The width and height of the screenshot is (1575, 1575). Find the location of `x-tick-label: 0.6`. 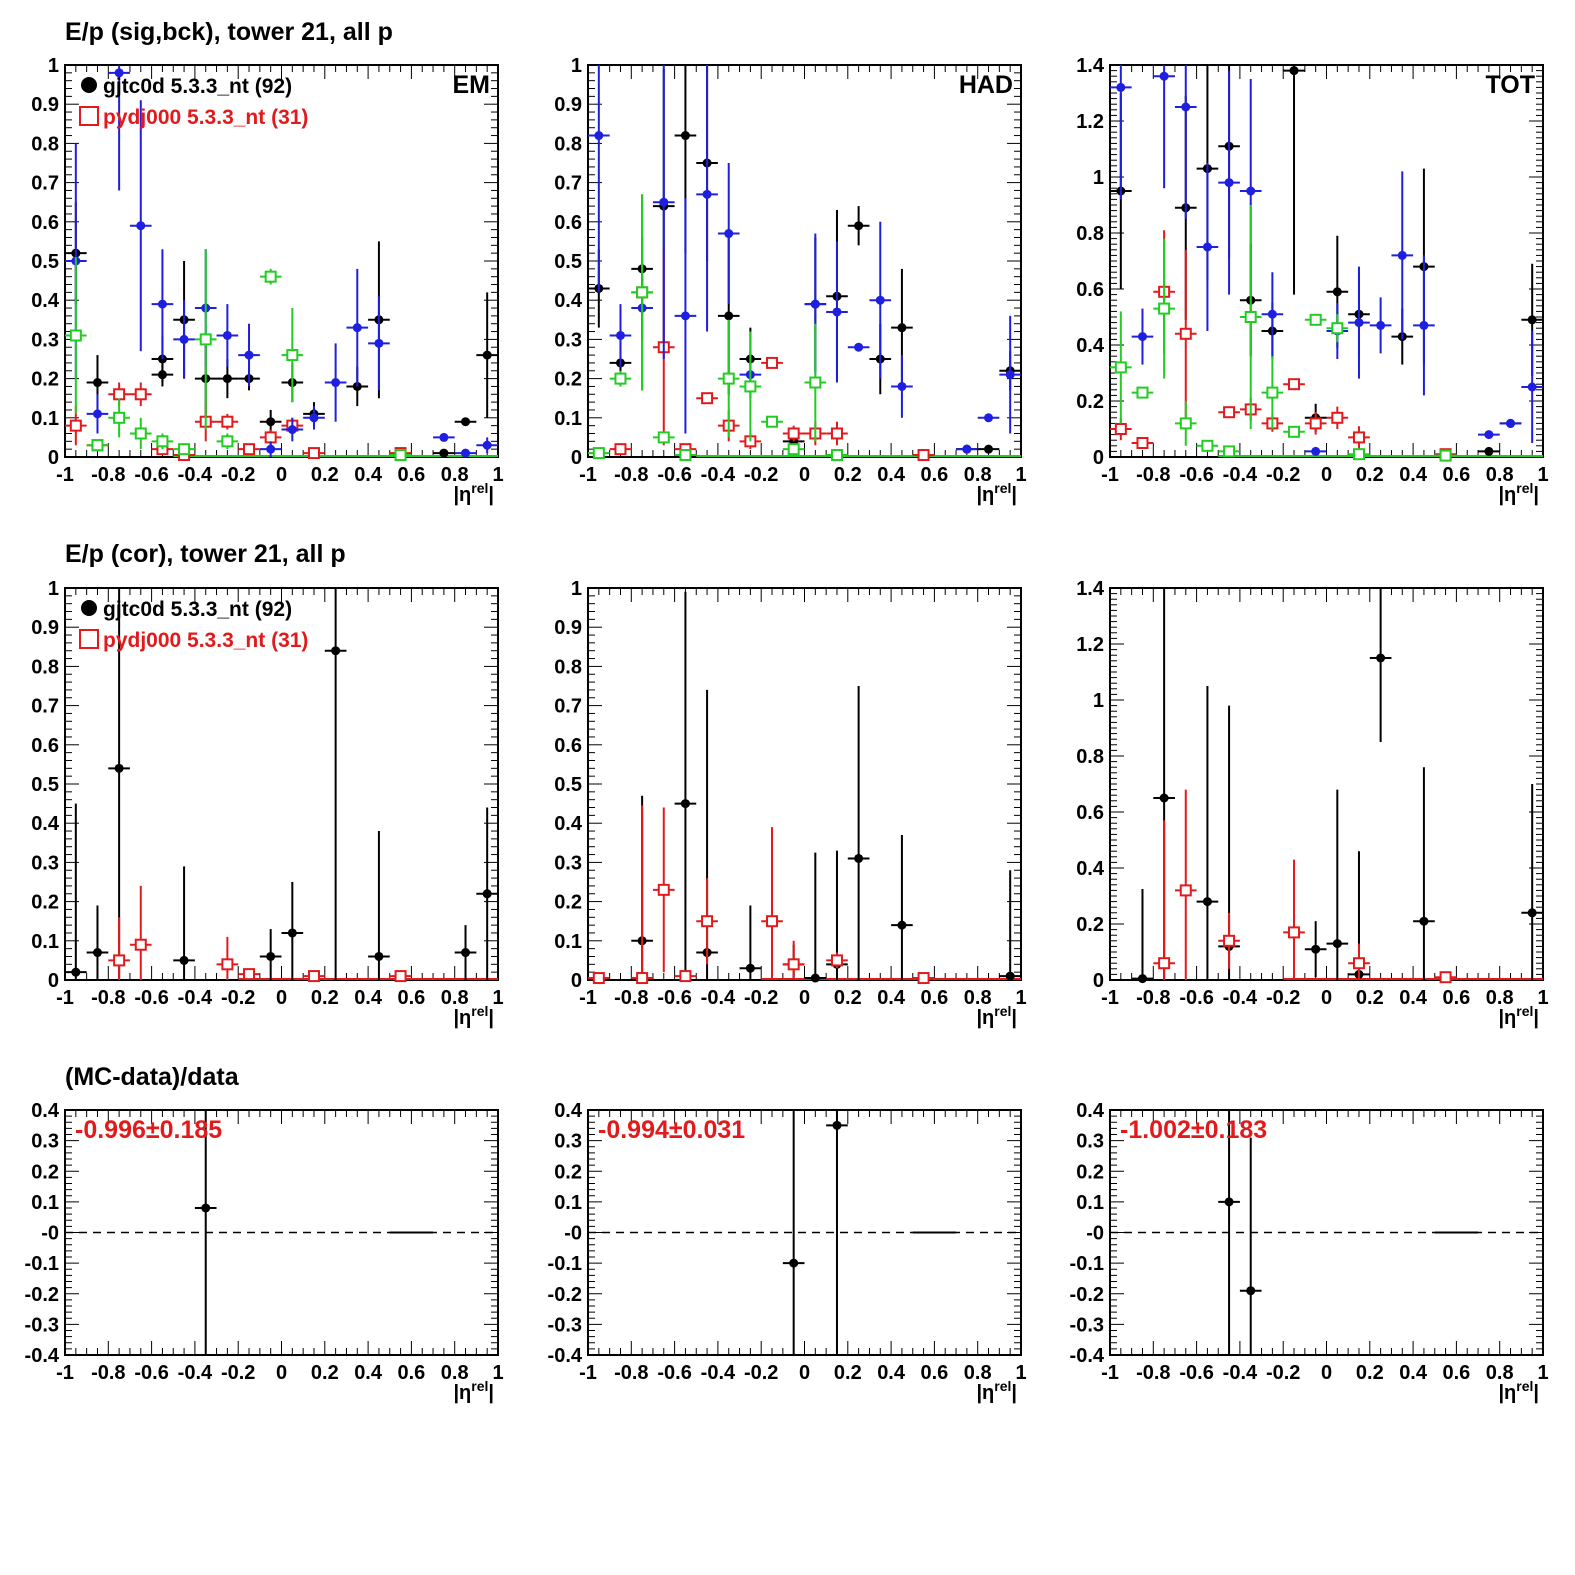

x-tick-label: 0.6 is located at coordinates (411, 998).